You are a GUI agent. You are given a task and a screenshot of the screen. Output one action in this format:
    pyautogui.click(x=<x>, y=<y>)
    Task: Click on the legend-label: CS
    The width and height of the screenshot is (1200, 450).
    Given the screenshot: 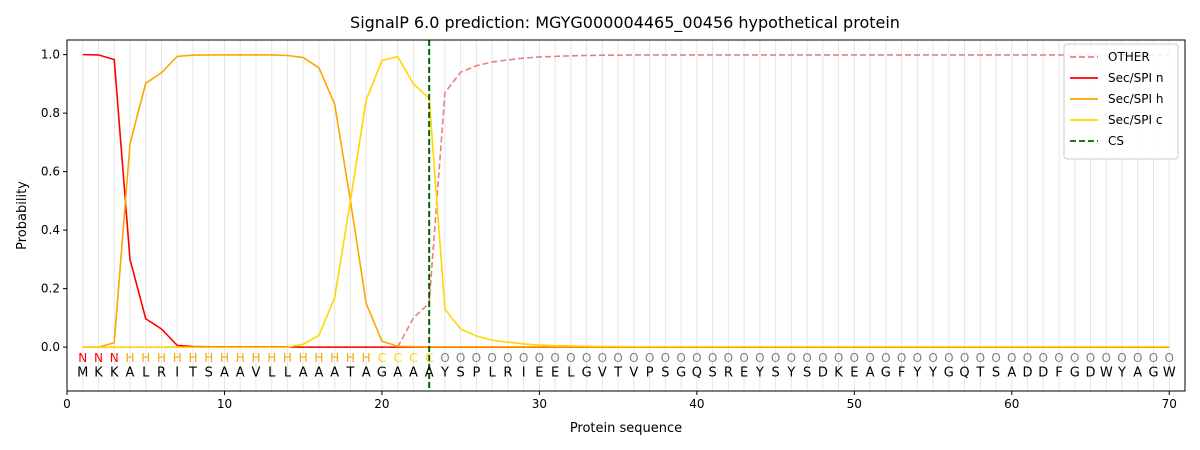 What is the action you would take?
    pyautogui.click(x=1116, y=141)
    